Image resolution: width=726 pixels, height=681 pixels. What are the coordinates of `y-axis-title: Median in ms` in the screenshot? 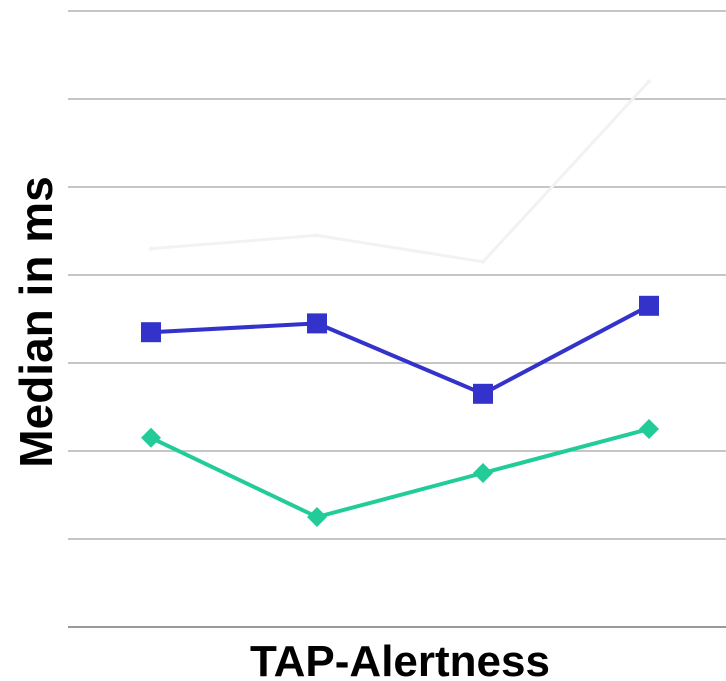 It's located at (36, 321).